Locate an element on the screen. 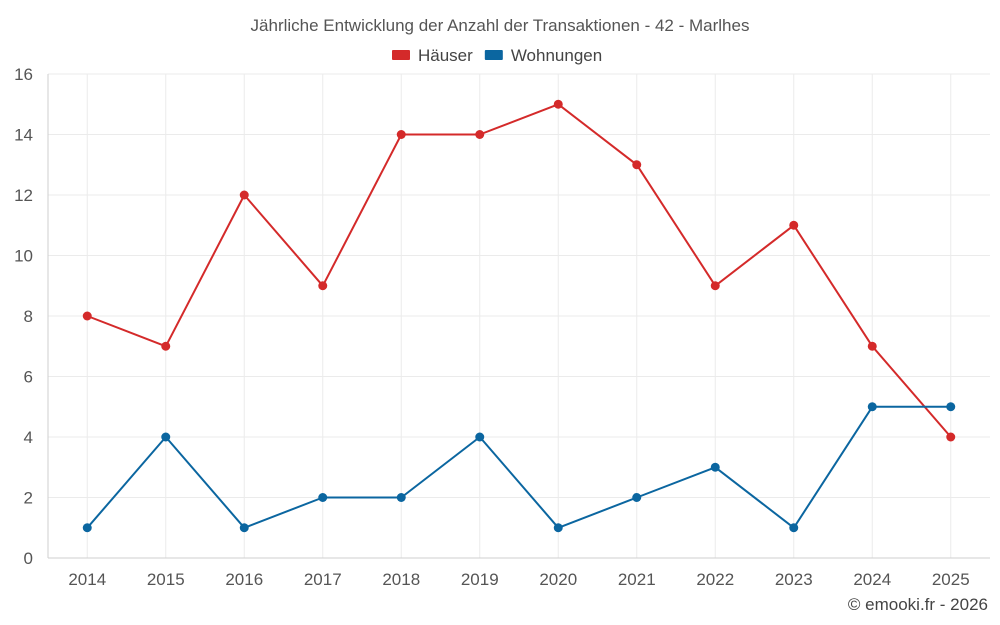 The image size is (1000, 625). y-axis: 0 2 4 6 8 10 12 14 16 is located at coordinates (31, 316).